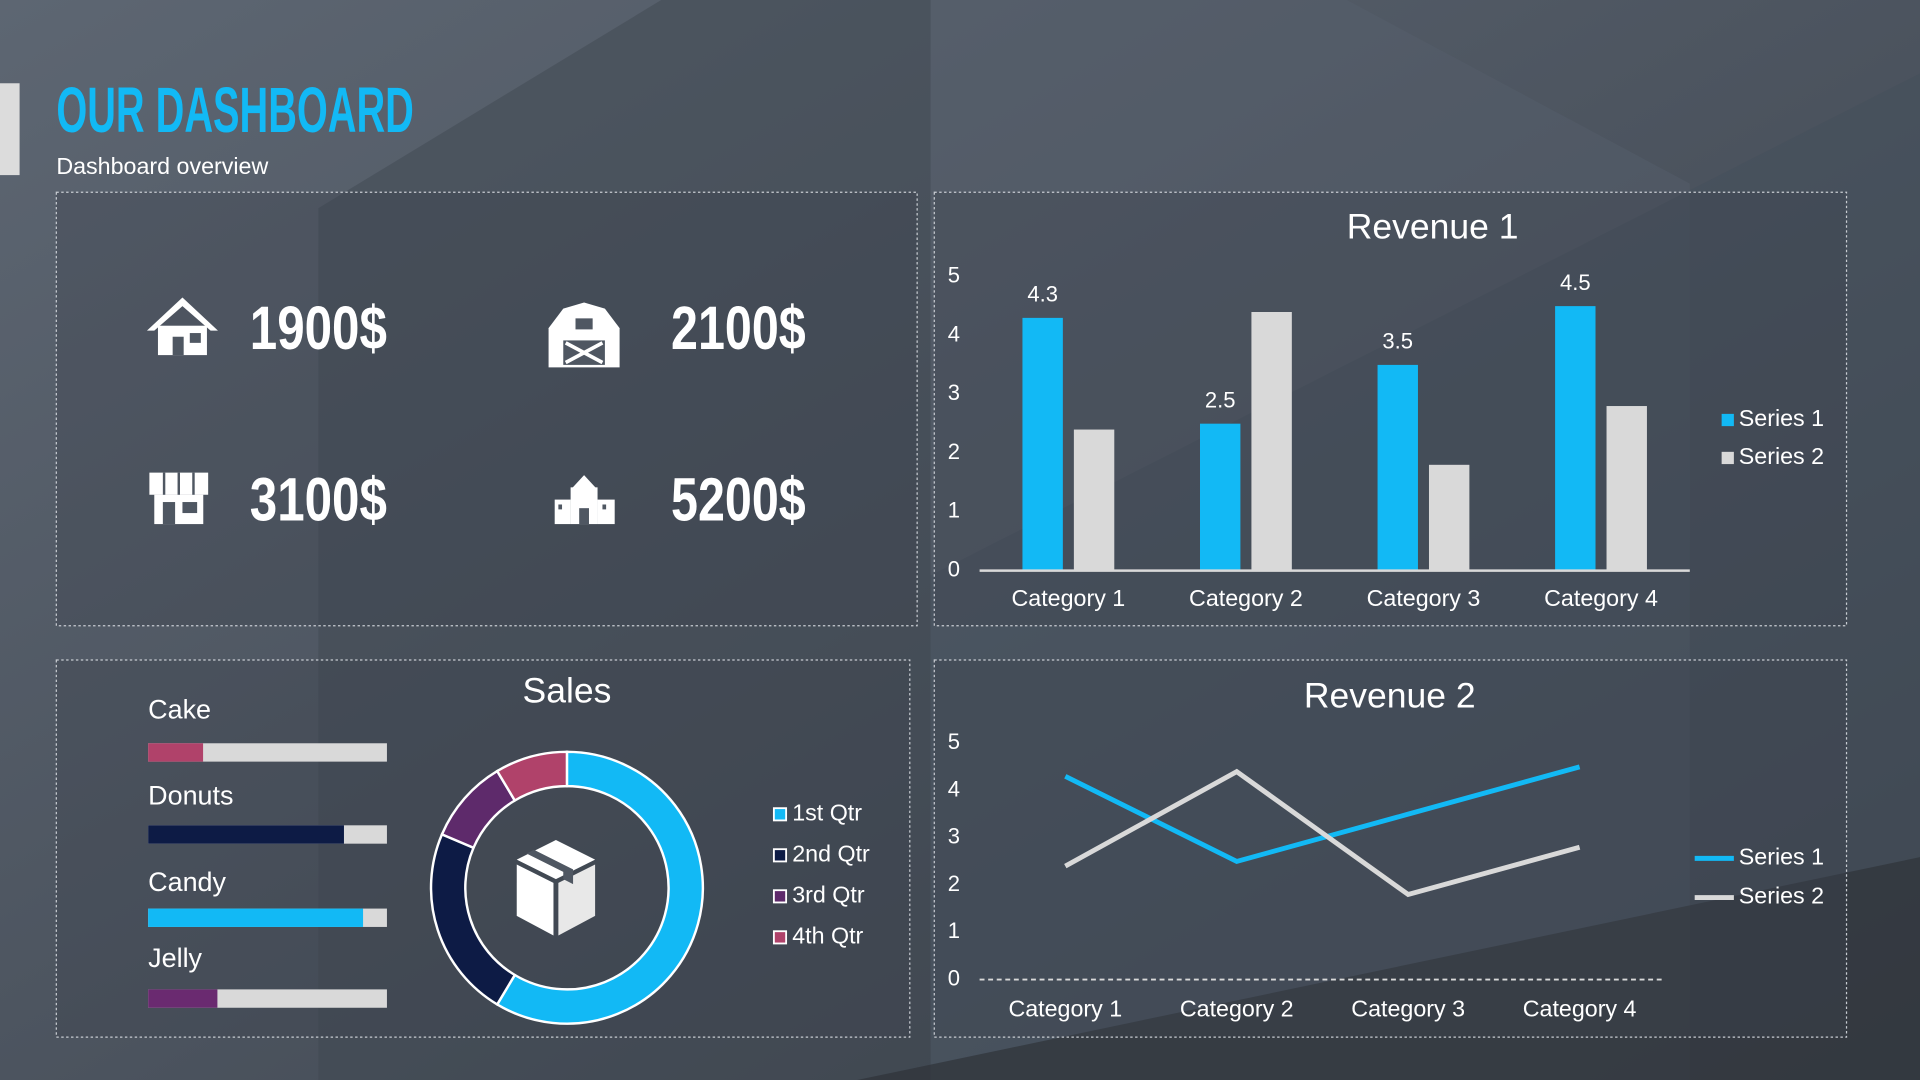 The height and width of the screenshot is (1080, 1920). What do you see at coordinates (267, 752) in the screenshot?
I see `progress-track` at bounding box center [267, 752].